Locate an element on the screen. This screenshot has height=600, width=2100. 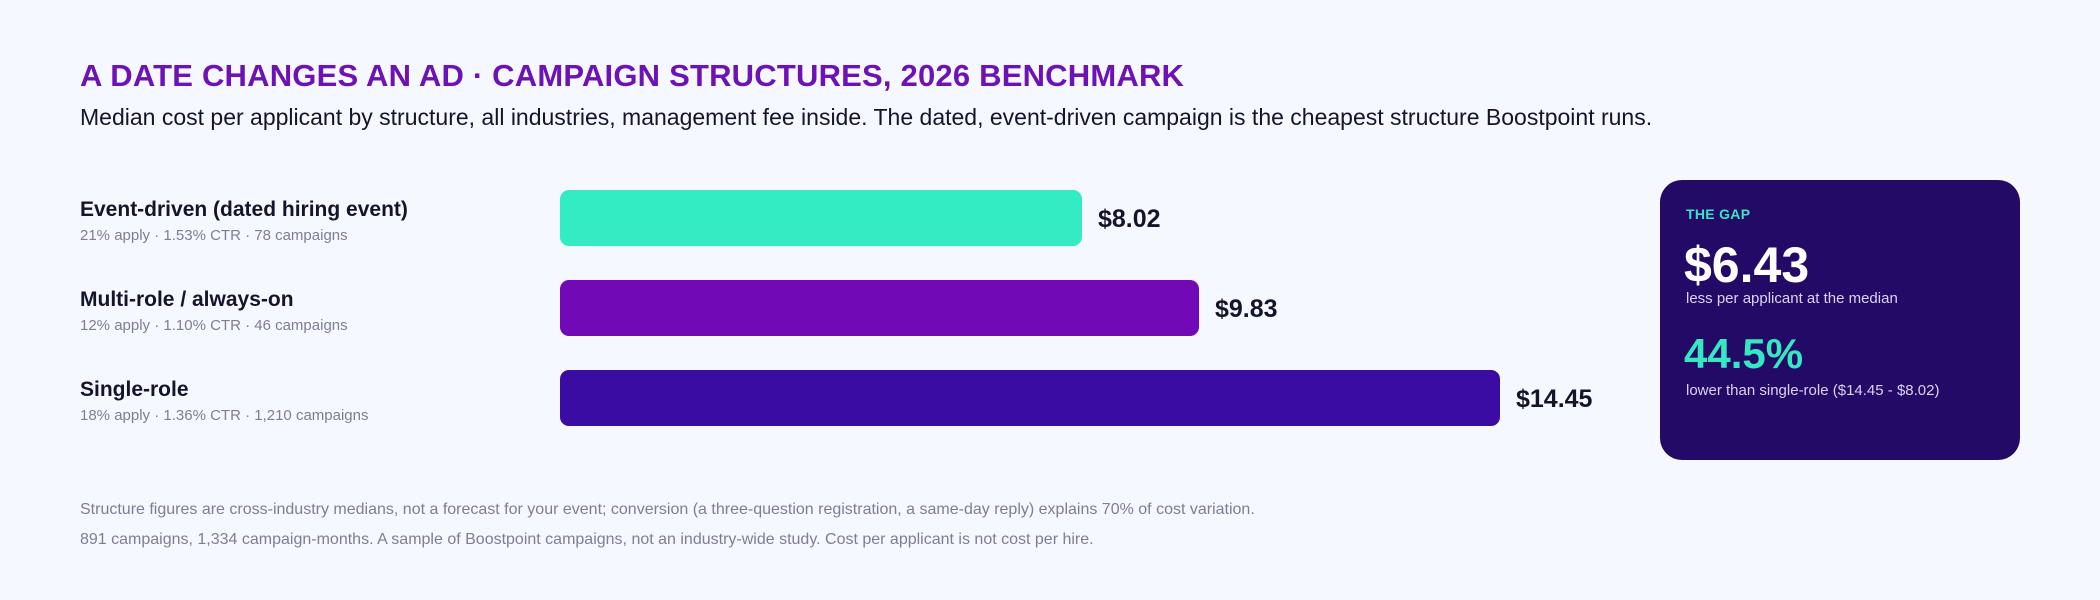
category-note: 21% apply · 1.53% CTR · 78 campaigns is located at coordinates (214, 235).